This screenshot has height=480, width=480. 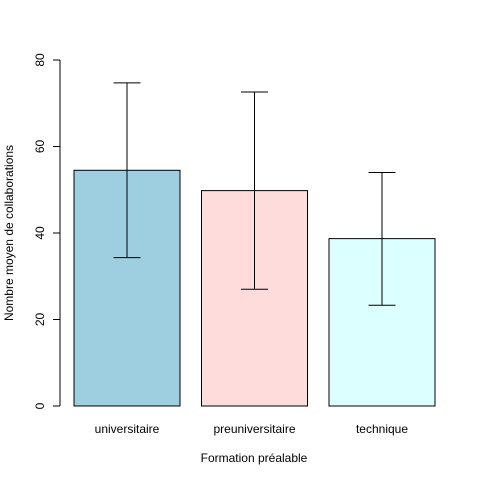 What do you see at coordinates (254, 458) in the screenshot?
I see `x-axis-title: Formation préalable` at bounding box center [254, 458].